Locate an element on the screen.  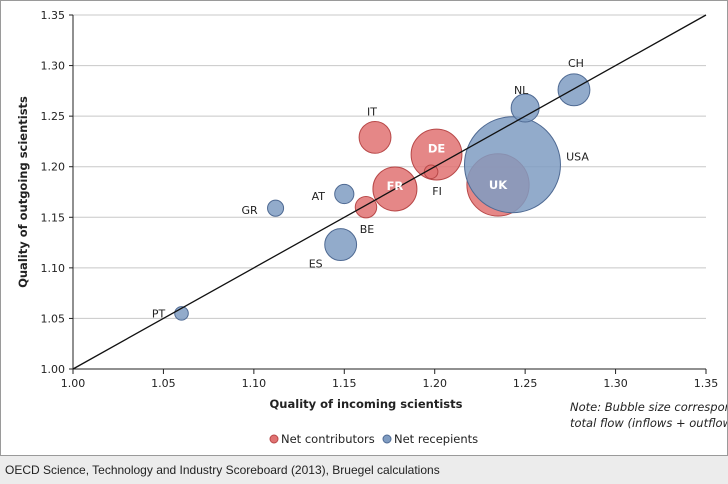
bubble-label-uk: UK is located at coordinates (498, 185).